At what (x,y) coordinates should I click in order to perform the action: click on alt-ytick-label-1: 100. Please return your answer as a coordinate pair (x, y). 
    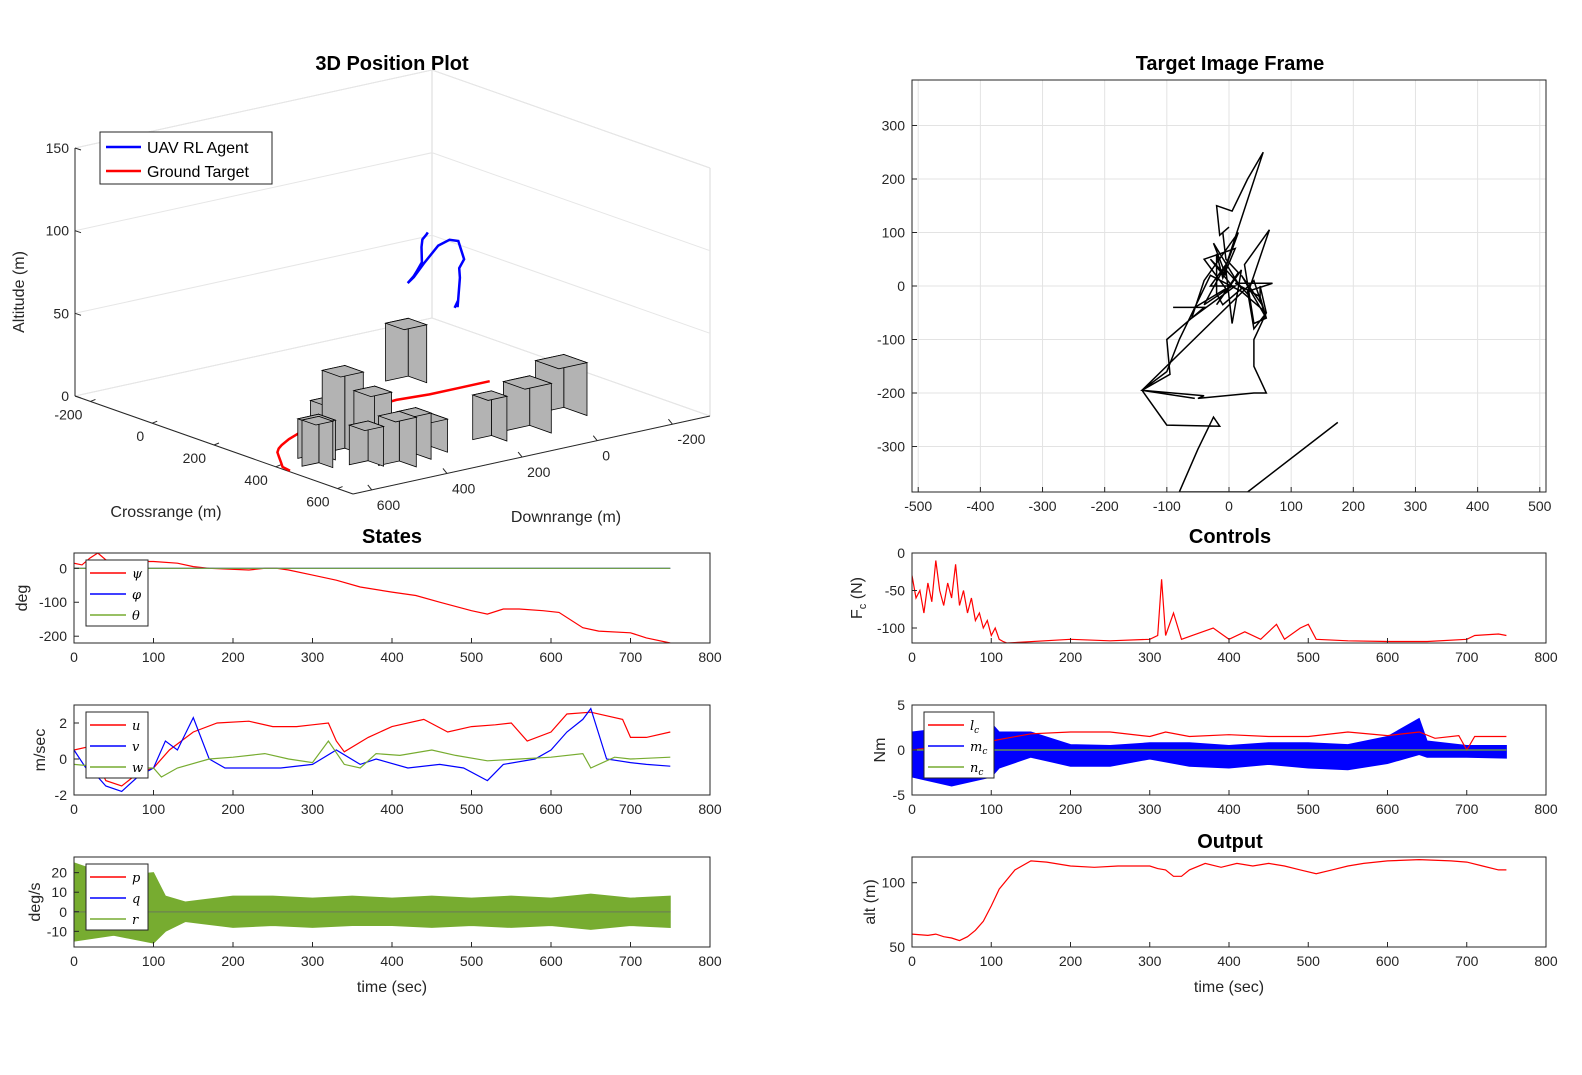
    Looking at the image, I should click on (894, 883).